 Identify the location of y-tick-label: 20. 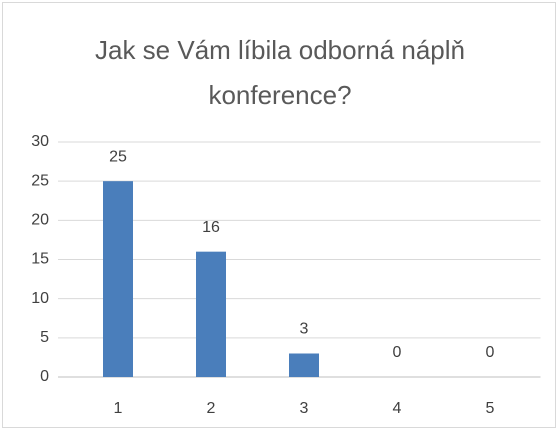
(40, 220).